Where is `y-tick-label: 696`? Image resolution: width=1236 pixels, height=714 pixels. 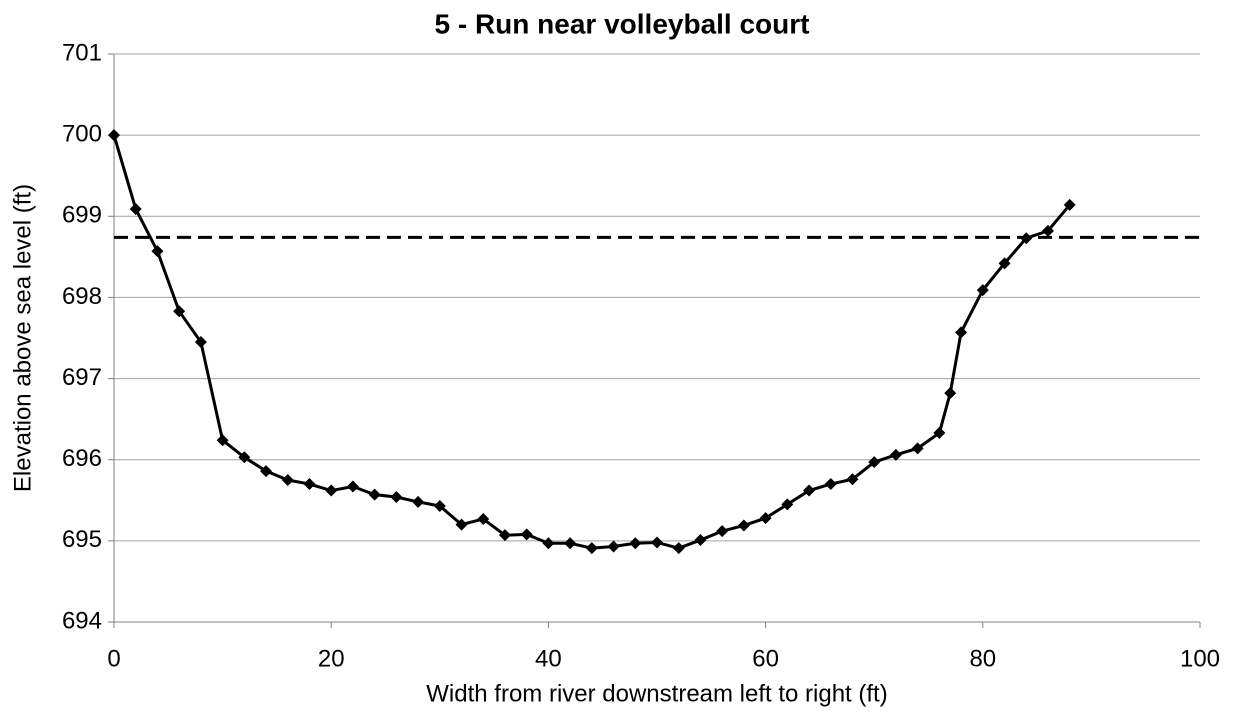
y-tick-label: 696 is located at coordinates (82, 458).